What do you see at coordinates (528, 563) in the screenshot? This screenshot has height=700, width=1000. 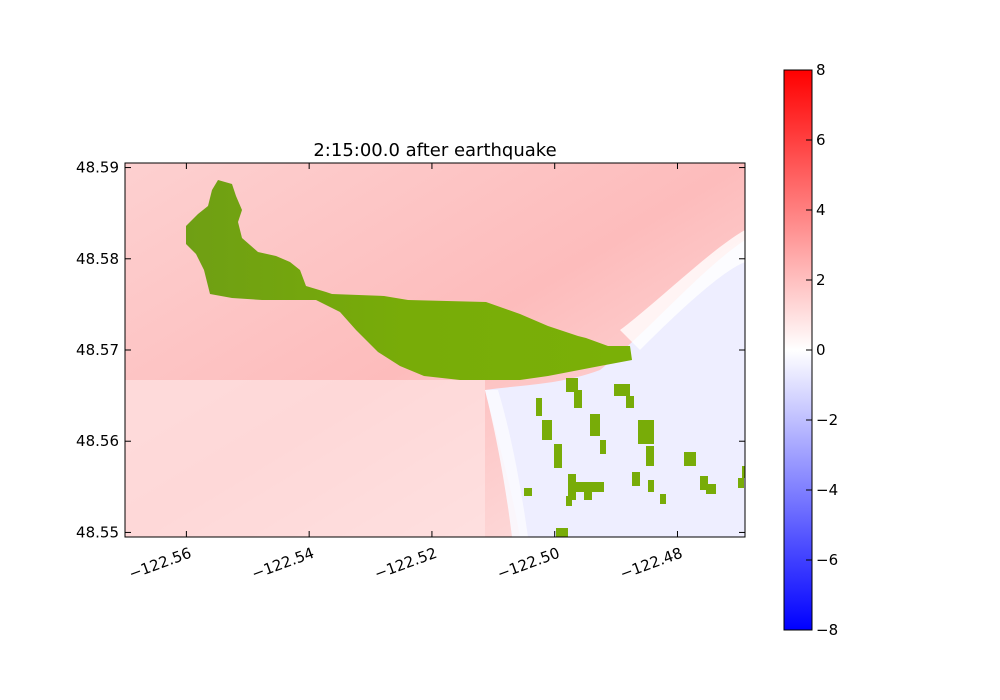 I see `x-tick-label: −122.50` at bounding box center [528, 563].